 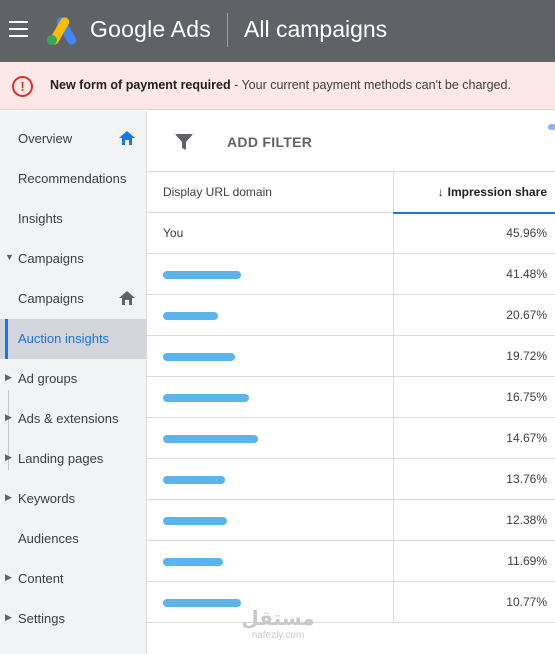 What do you see at coordinates (150, 29) in the screenshot?
I see `brand-name: Google Ads` at bounding box center [150, 29].